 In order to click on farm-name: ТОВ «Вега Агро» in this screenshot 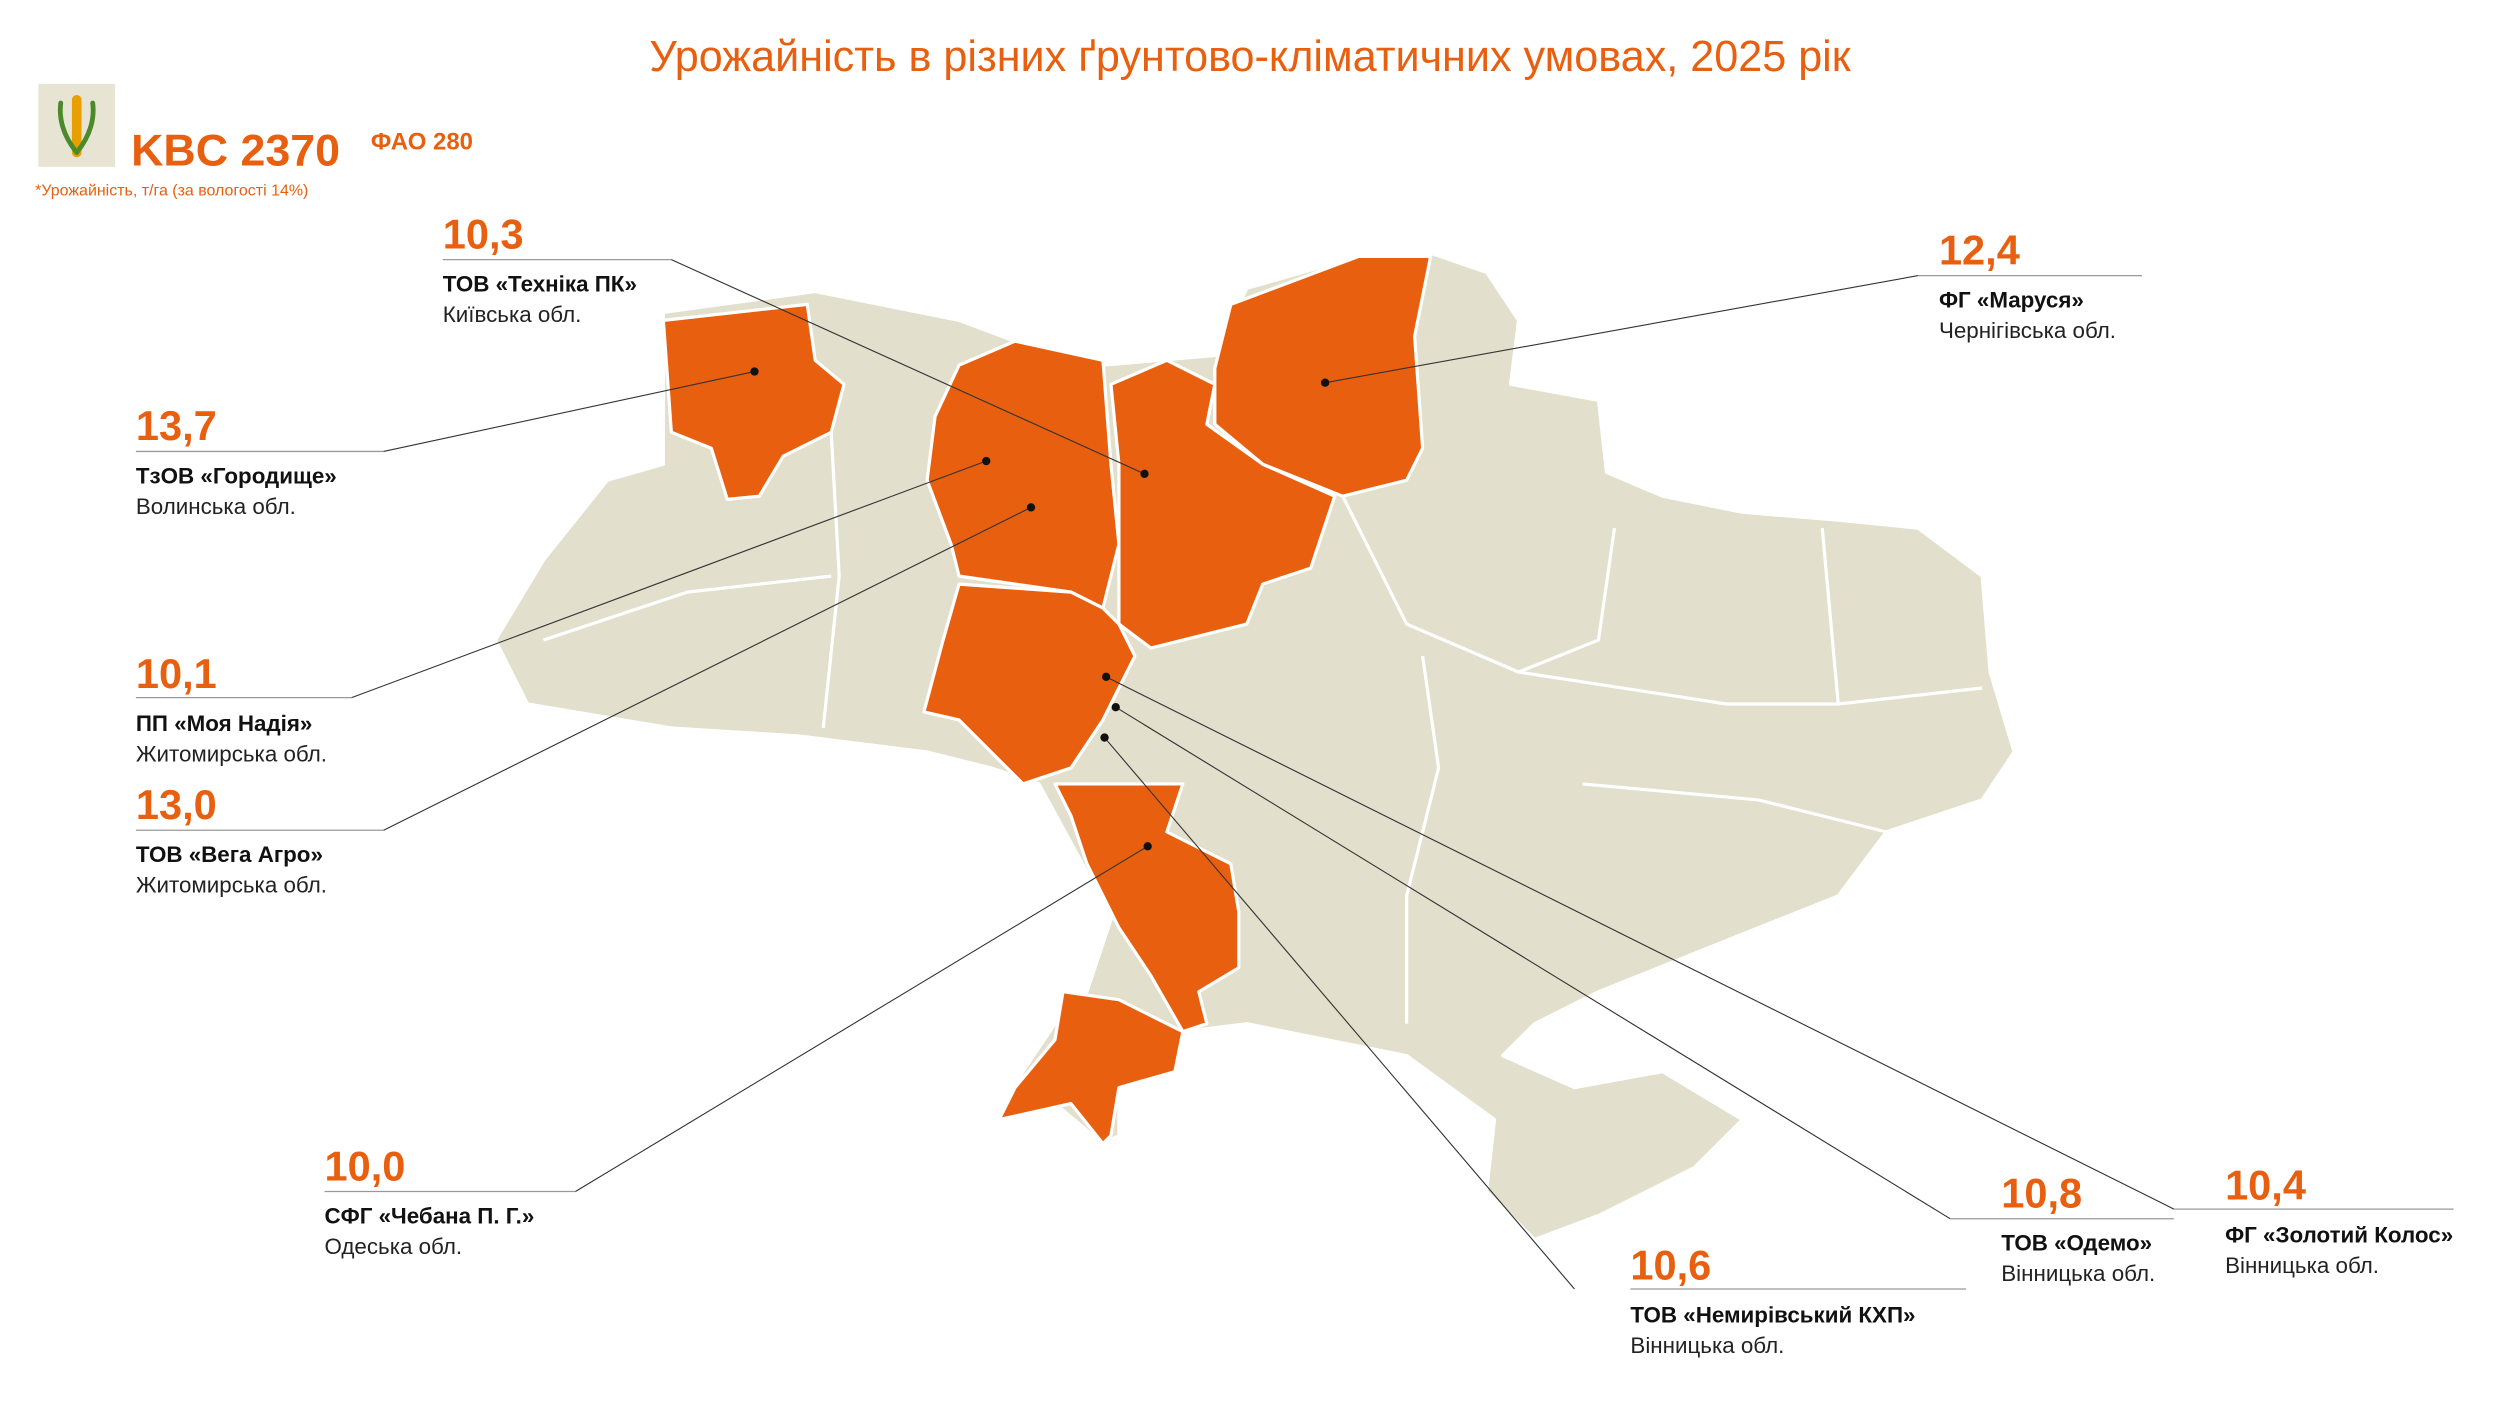, I will do `click(229, 854)`.